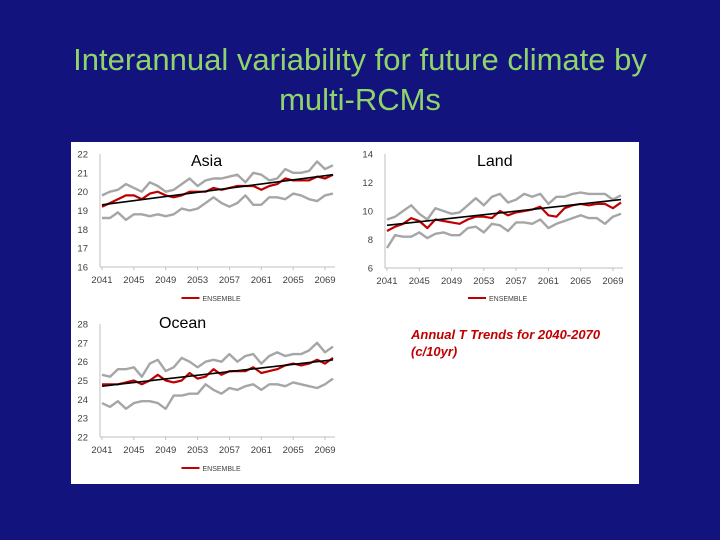 This screenshot has width=720, height=540. Describe the element at coordinates (82, 325) in the screenshot. I see `y-tick-label: 28` at that location.